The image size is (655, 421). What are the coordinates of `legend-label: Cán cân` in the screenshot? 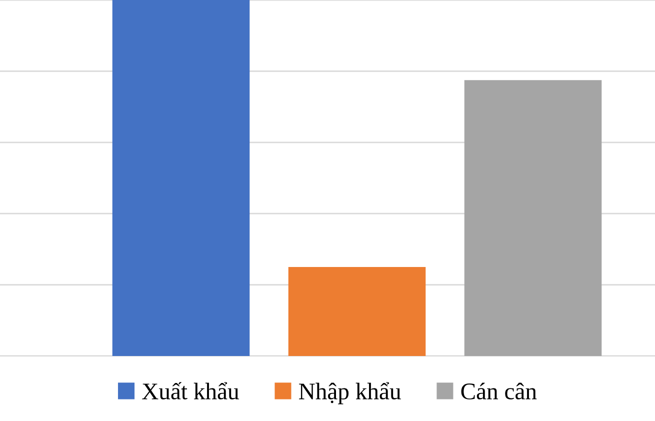 It's located at (499, 391).